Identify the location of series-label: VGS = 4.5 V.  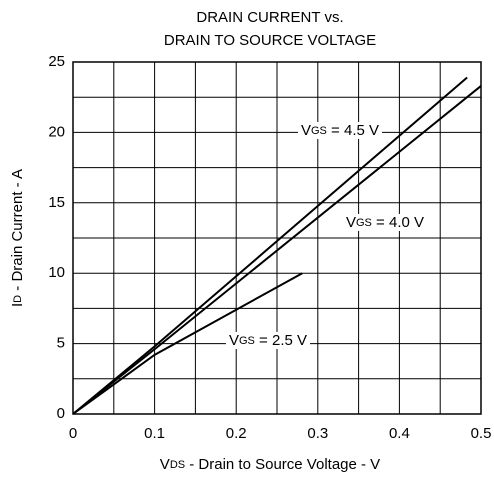
(340, 130).